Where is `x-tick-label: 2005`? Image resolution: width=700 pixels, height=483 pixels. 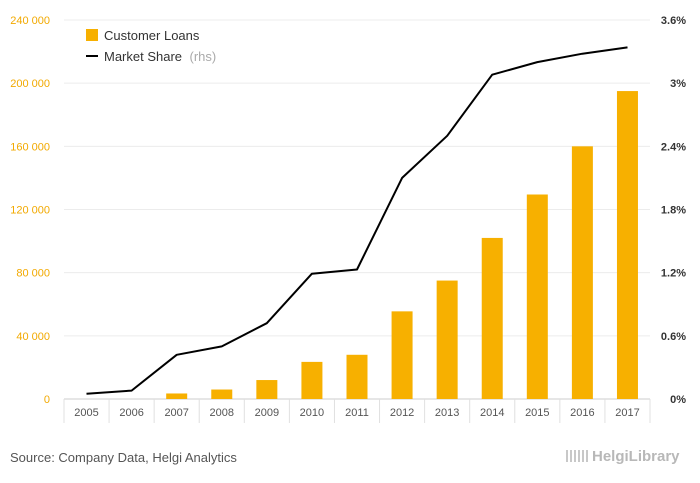 x-tick-label: 2005 is located at coordinates (86, 413).